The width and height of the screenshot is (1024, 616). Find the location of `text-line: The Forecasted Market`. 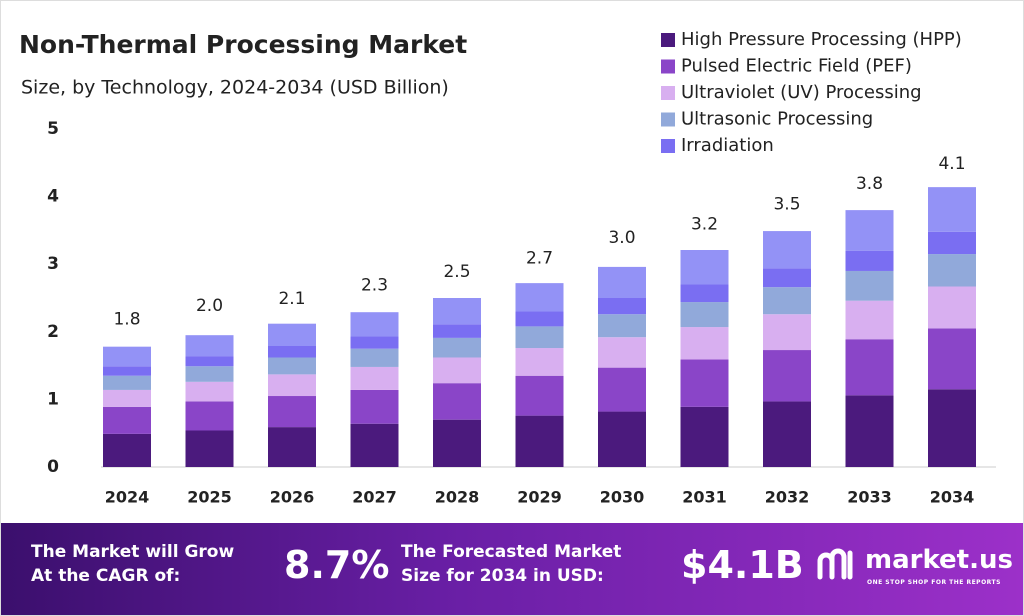

text-line: The Forecasted Market is located at coordinates (511, 552).